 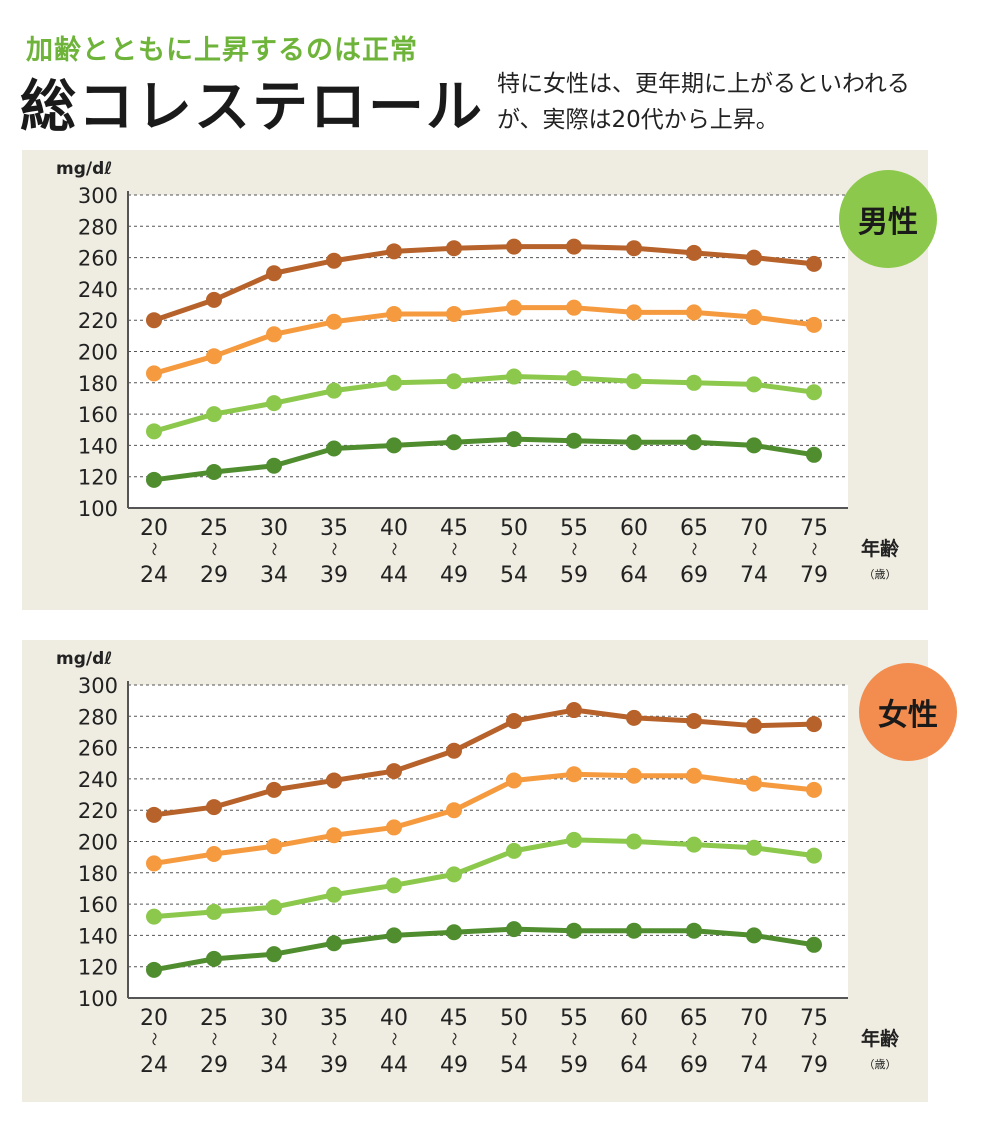 What do you see at coordinates (484, 459) in the screenshot?
I see `male-series-4-line` at bounding box center [484, 459].